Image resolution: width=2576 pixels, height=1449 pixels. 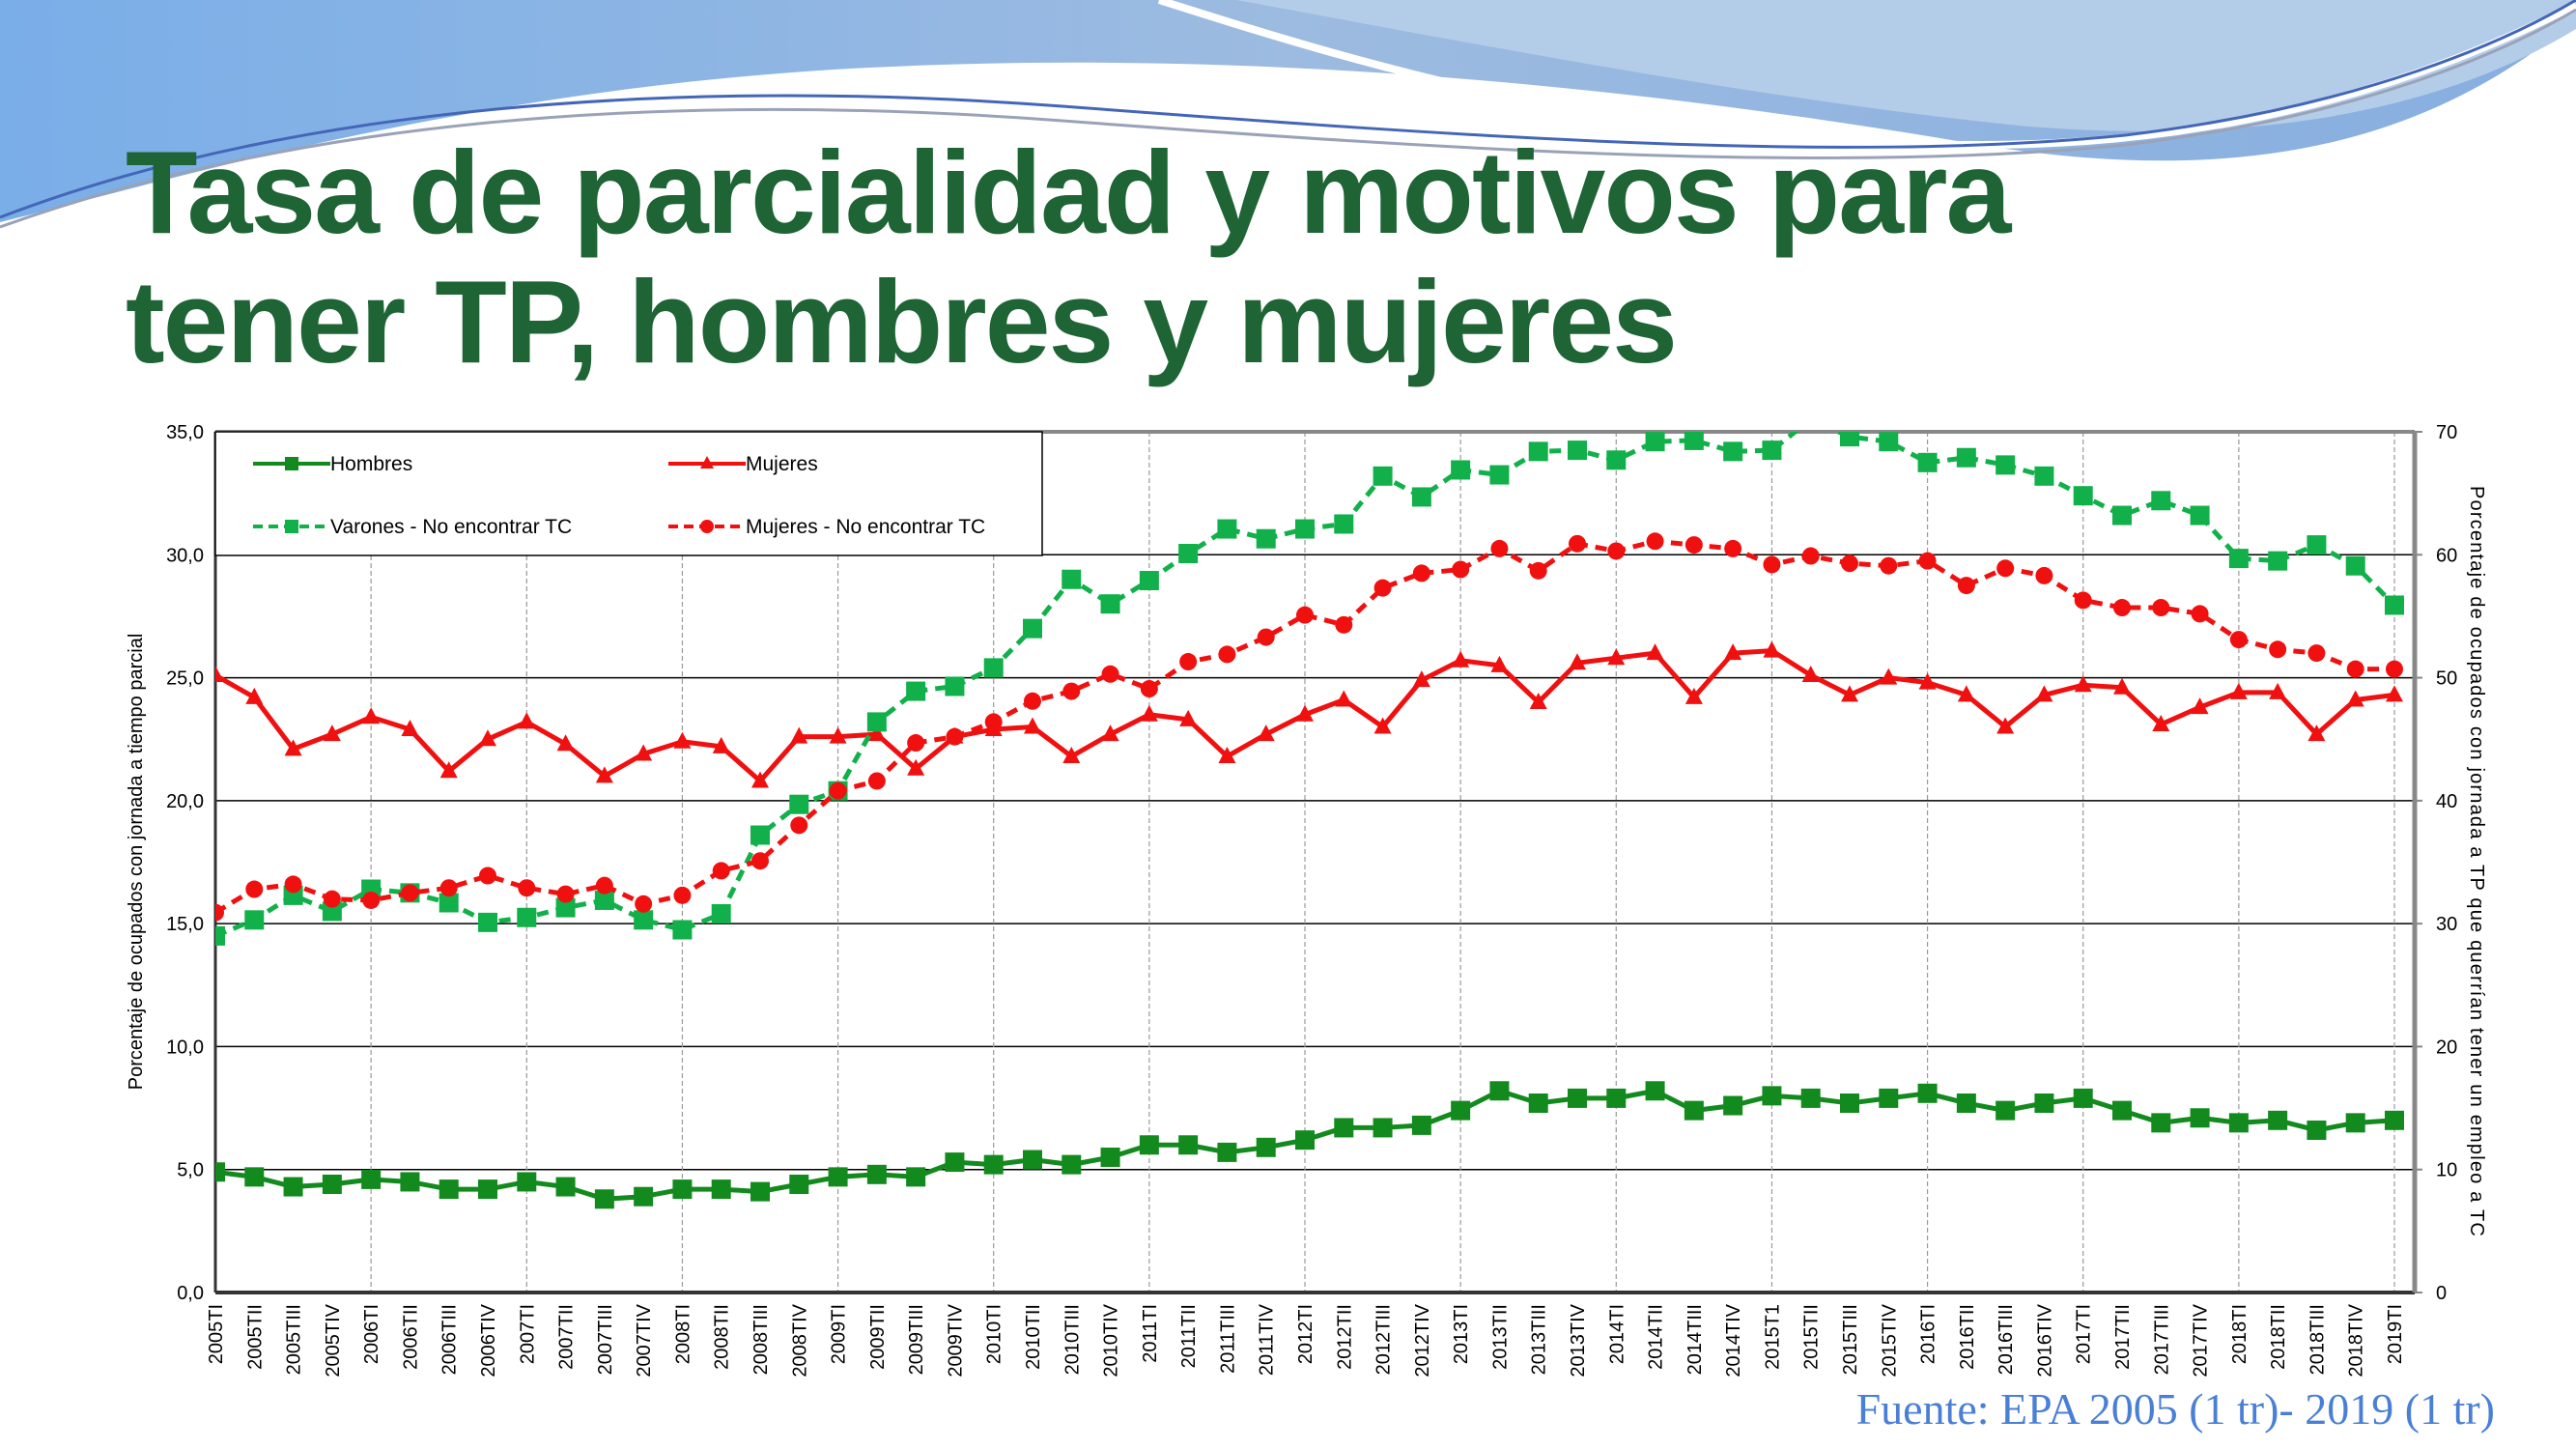 I want to click on x-tick-label: 2011TII, so click(x=1189, y=1336).